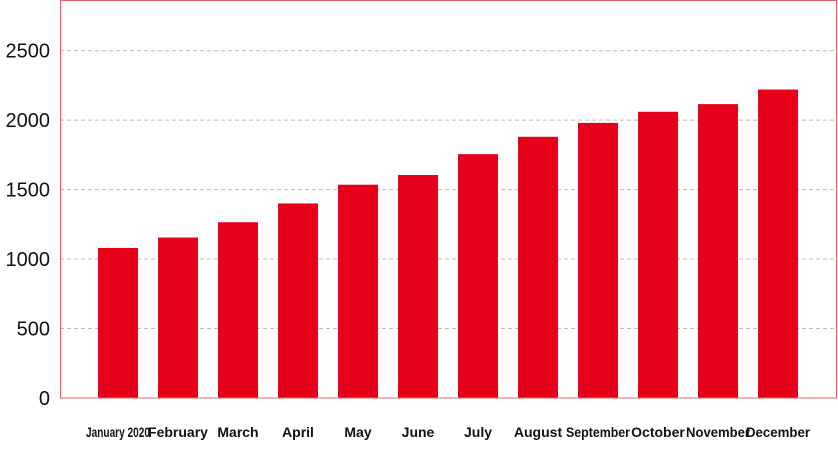 This screenshot has width=838, height=449. Describe the element at coordinates (478, 432) in the screenshot. I see `x-tick-label: July` at that location.